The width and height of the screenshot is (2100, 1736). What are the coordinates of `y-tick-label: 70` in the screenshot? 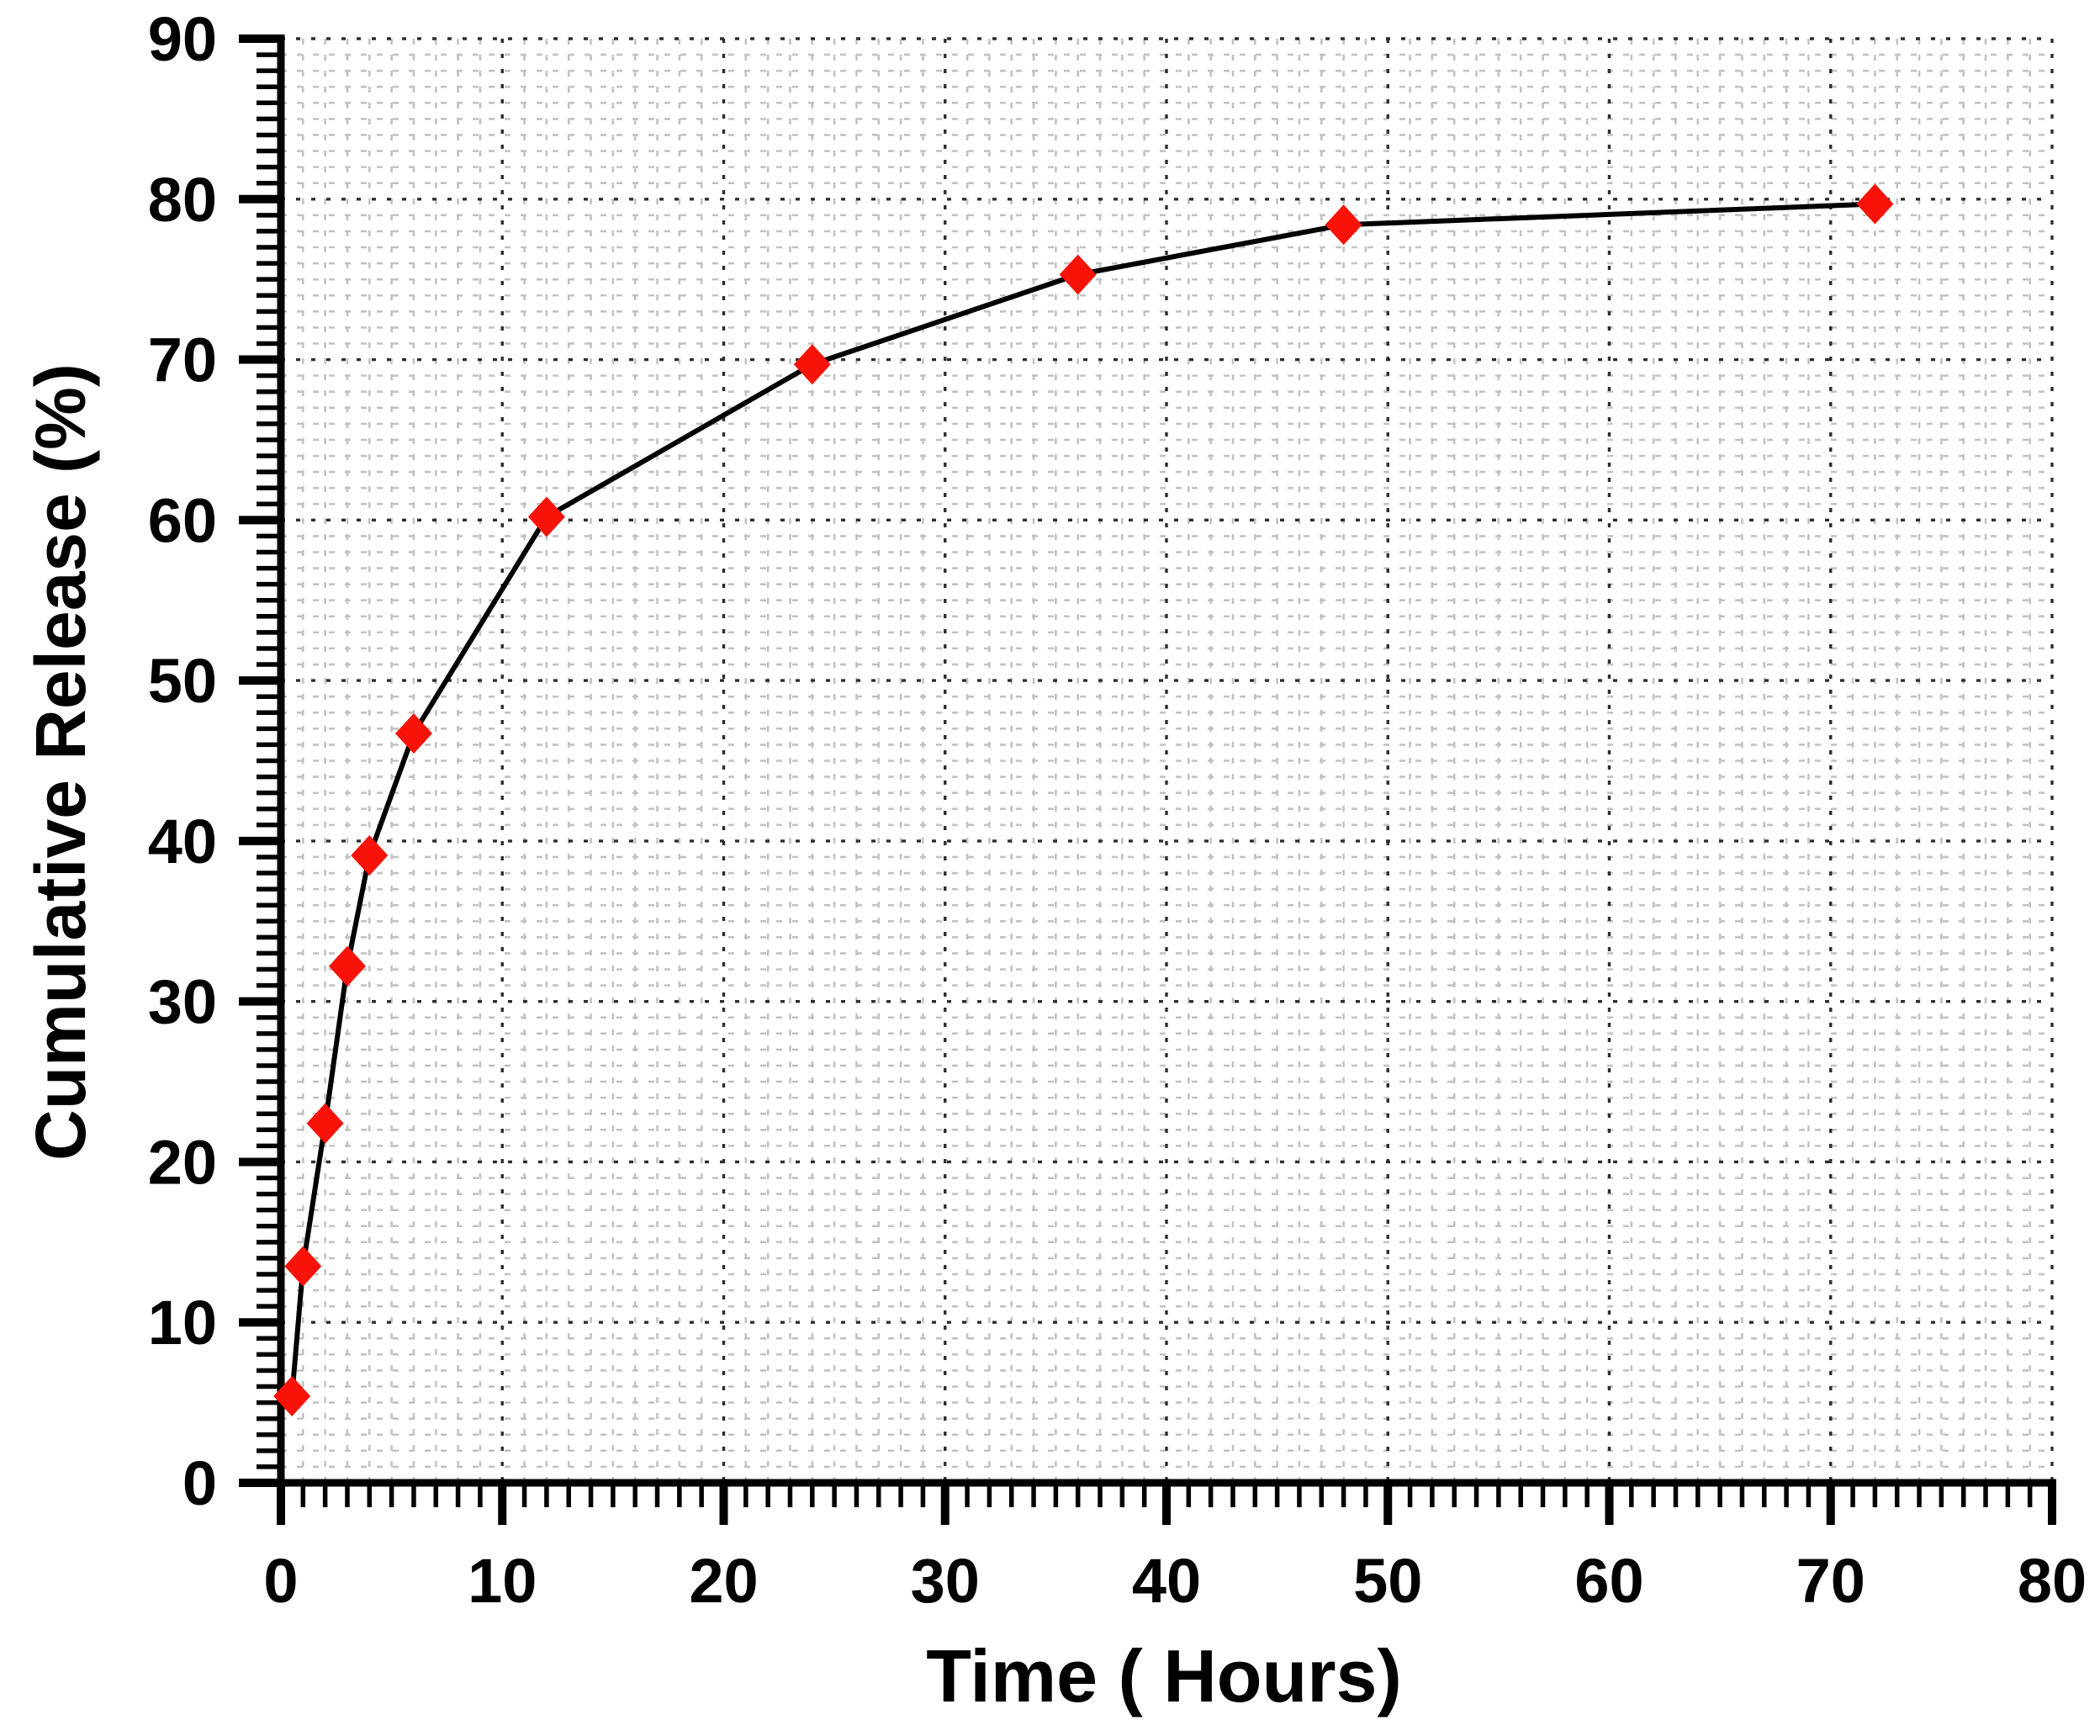 It's located at (182, 361).